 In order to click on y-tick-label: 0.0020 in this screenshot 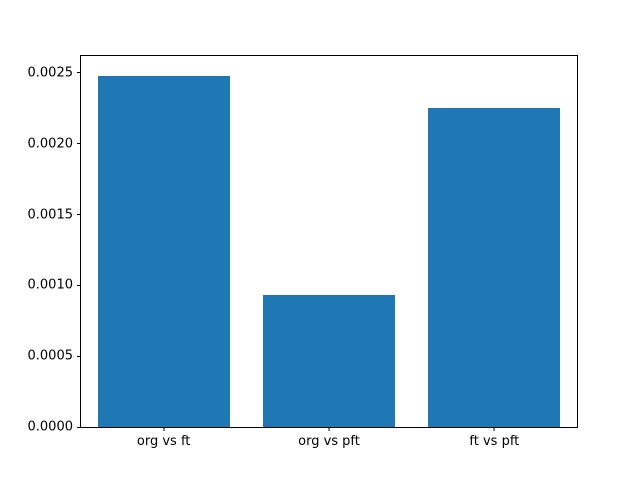, I will do `click(50, 144)`.